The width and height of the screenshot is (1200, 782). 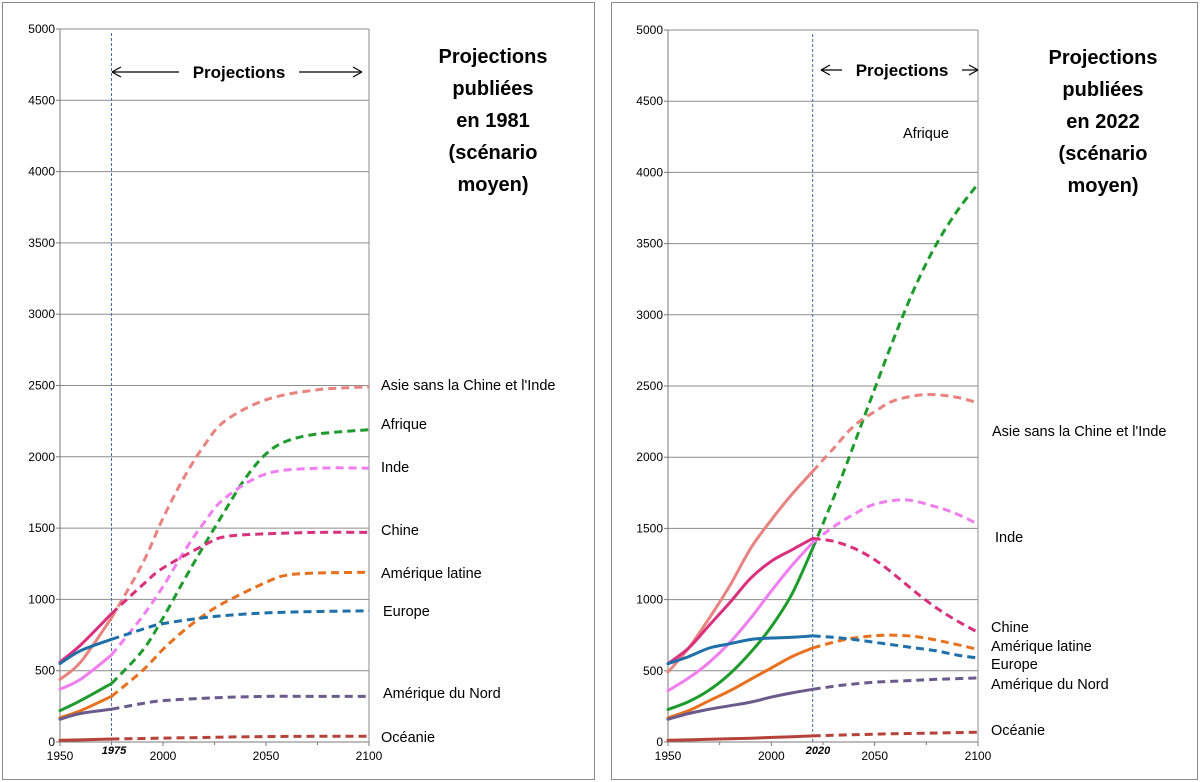 I want to click on chart-title-line: en 1981, so click(x=492, y=121).